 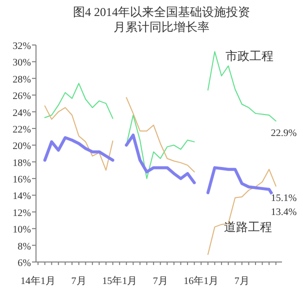 I want to click on x-tick-label: 15年1月, so click(x=120, y=281).